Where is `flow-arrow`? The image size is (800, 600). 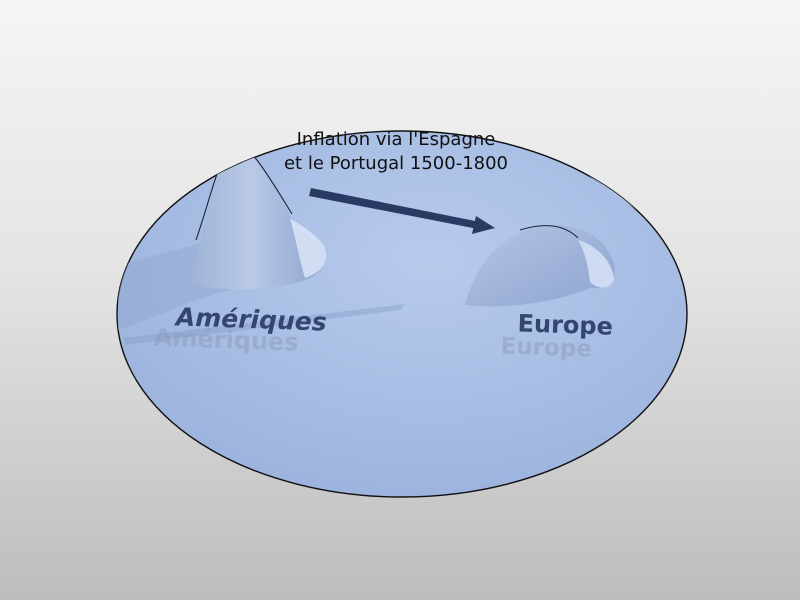 flow-arrow is located at coordinates (402, 211).